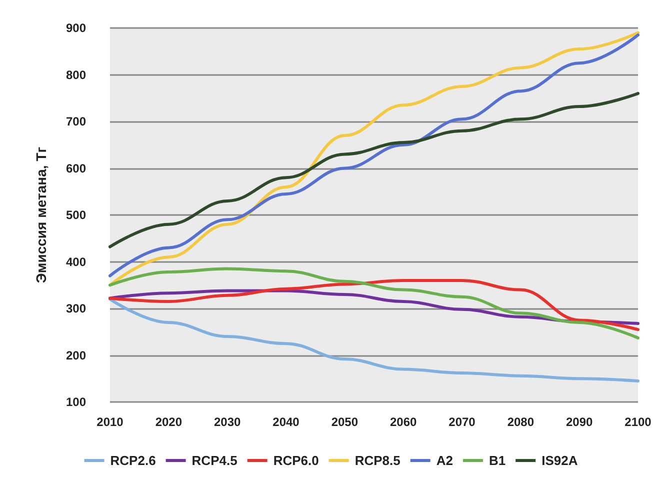  I want to click on legend-label: RCP4.5, so click(215, 460).